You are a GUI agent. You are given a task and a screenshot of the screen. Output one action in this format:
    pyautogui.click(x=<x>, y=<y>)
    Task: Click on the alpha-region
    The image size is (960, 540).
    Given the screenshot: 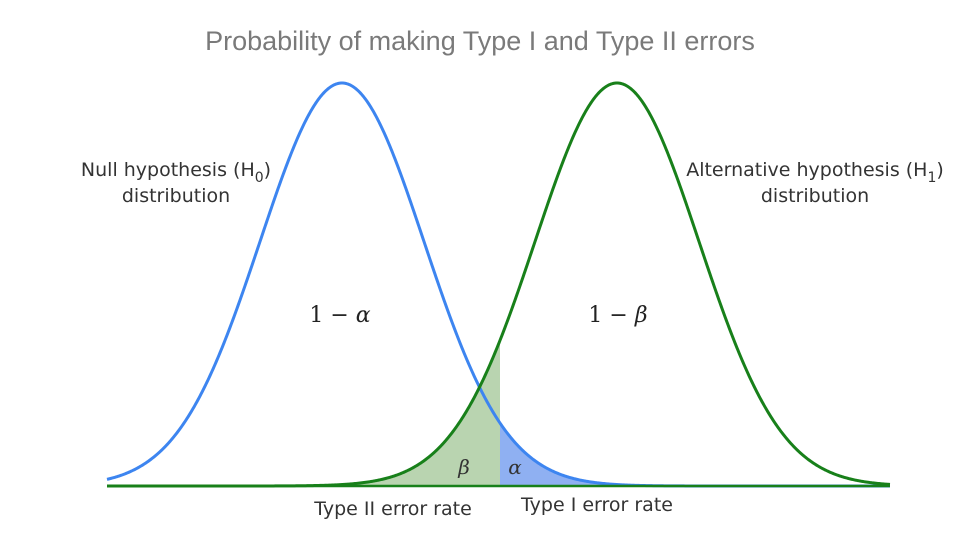 What is the action you would take?
    pyautogui.click(x=559, y=453)
    